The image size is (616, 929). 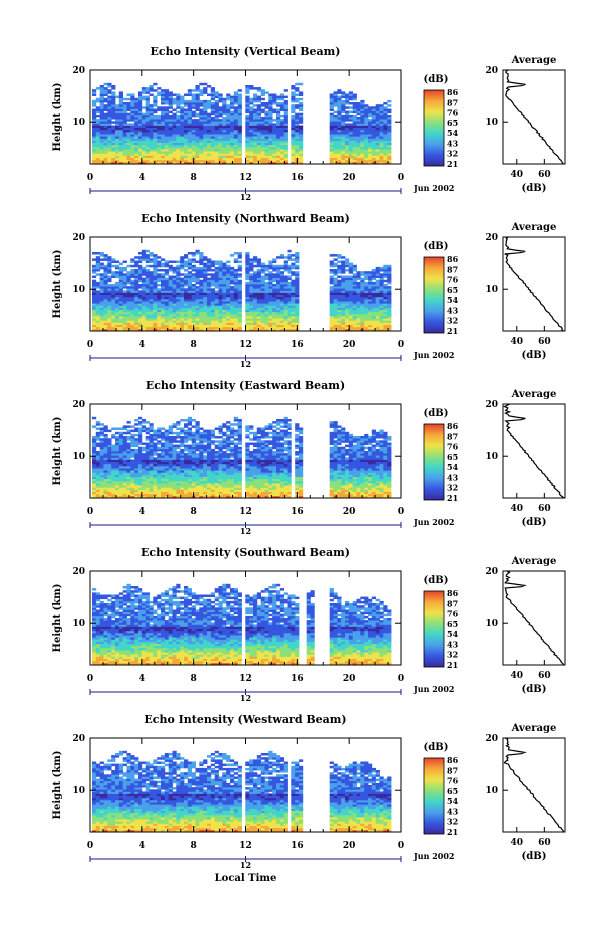 What do you see at coordinates (491, 238) in the screenshot?
I see `average-y-tick-label: 20` at bounding box center [491, 238].